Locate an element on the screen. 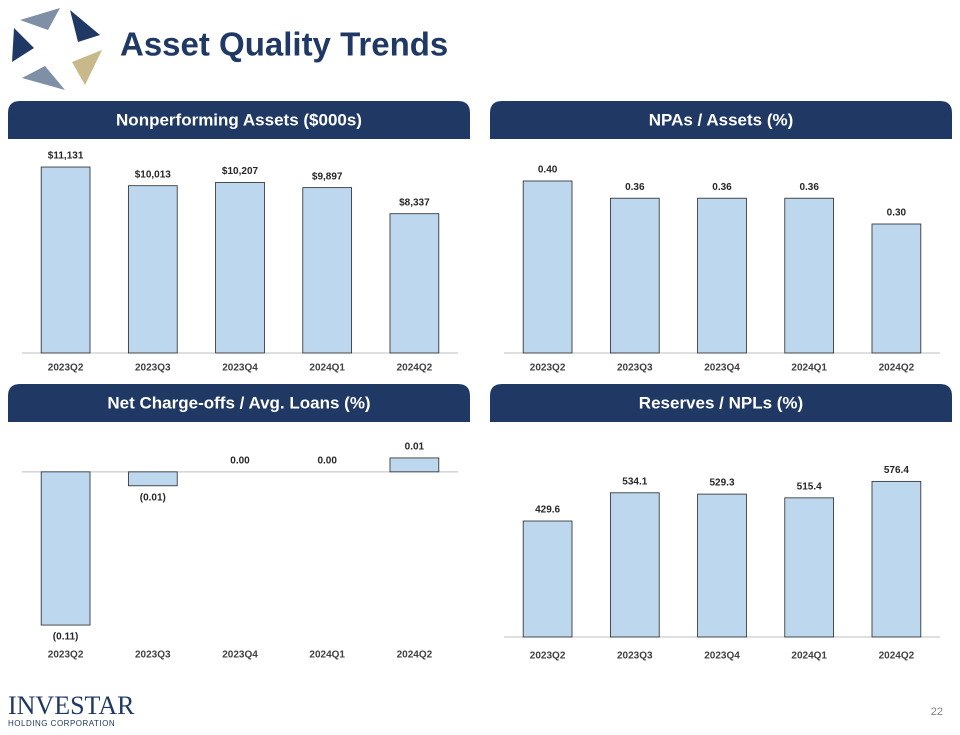 The height and width of the screenshot is (735, 960). panel-title: Nonperforming Assets ($000s) is located at coordinates (239, 119).